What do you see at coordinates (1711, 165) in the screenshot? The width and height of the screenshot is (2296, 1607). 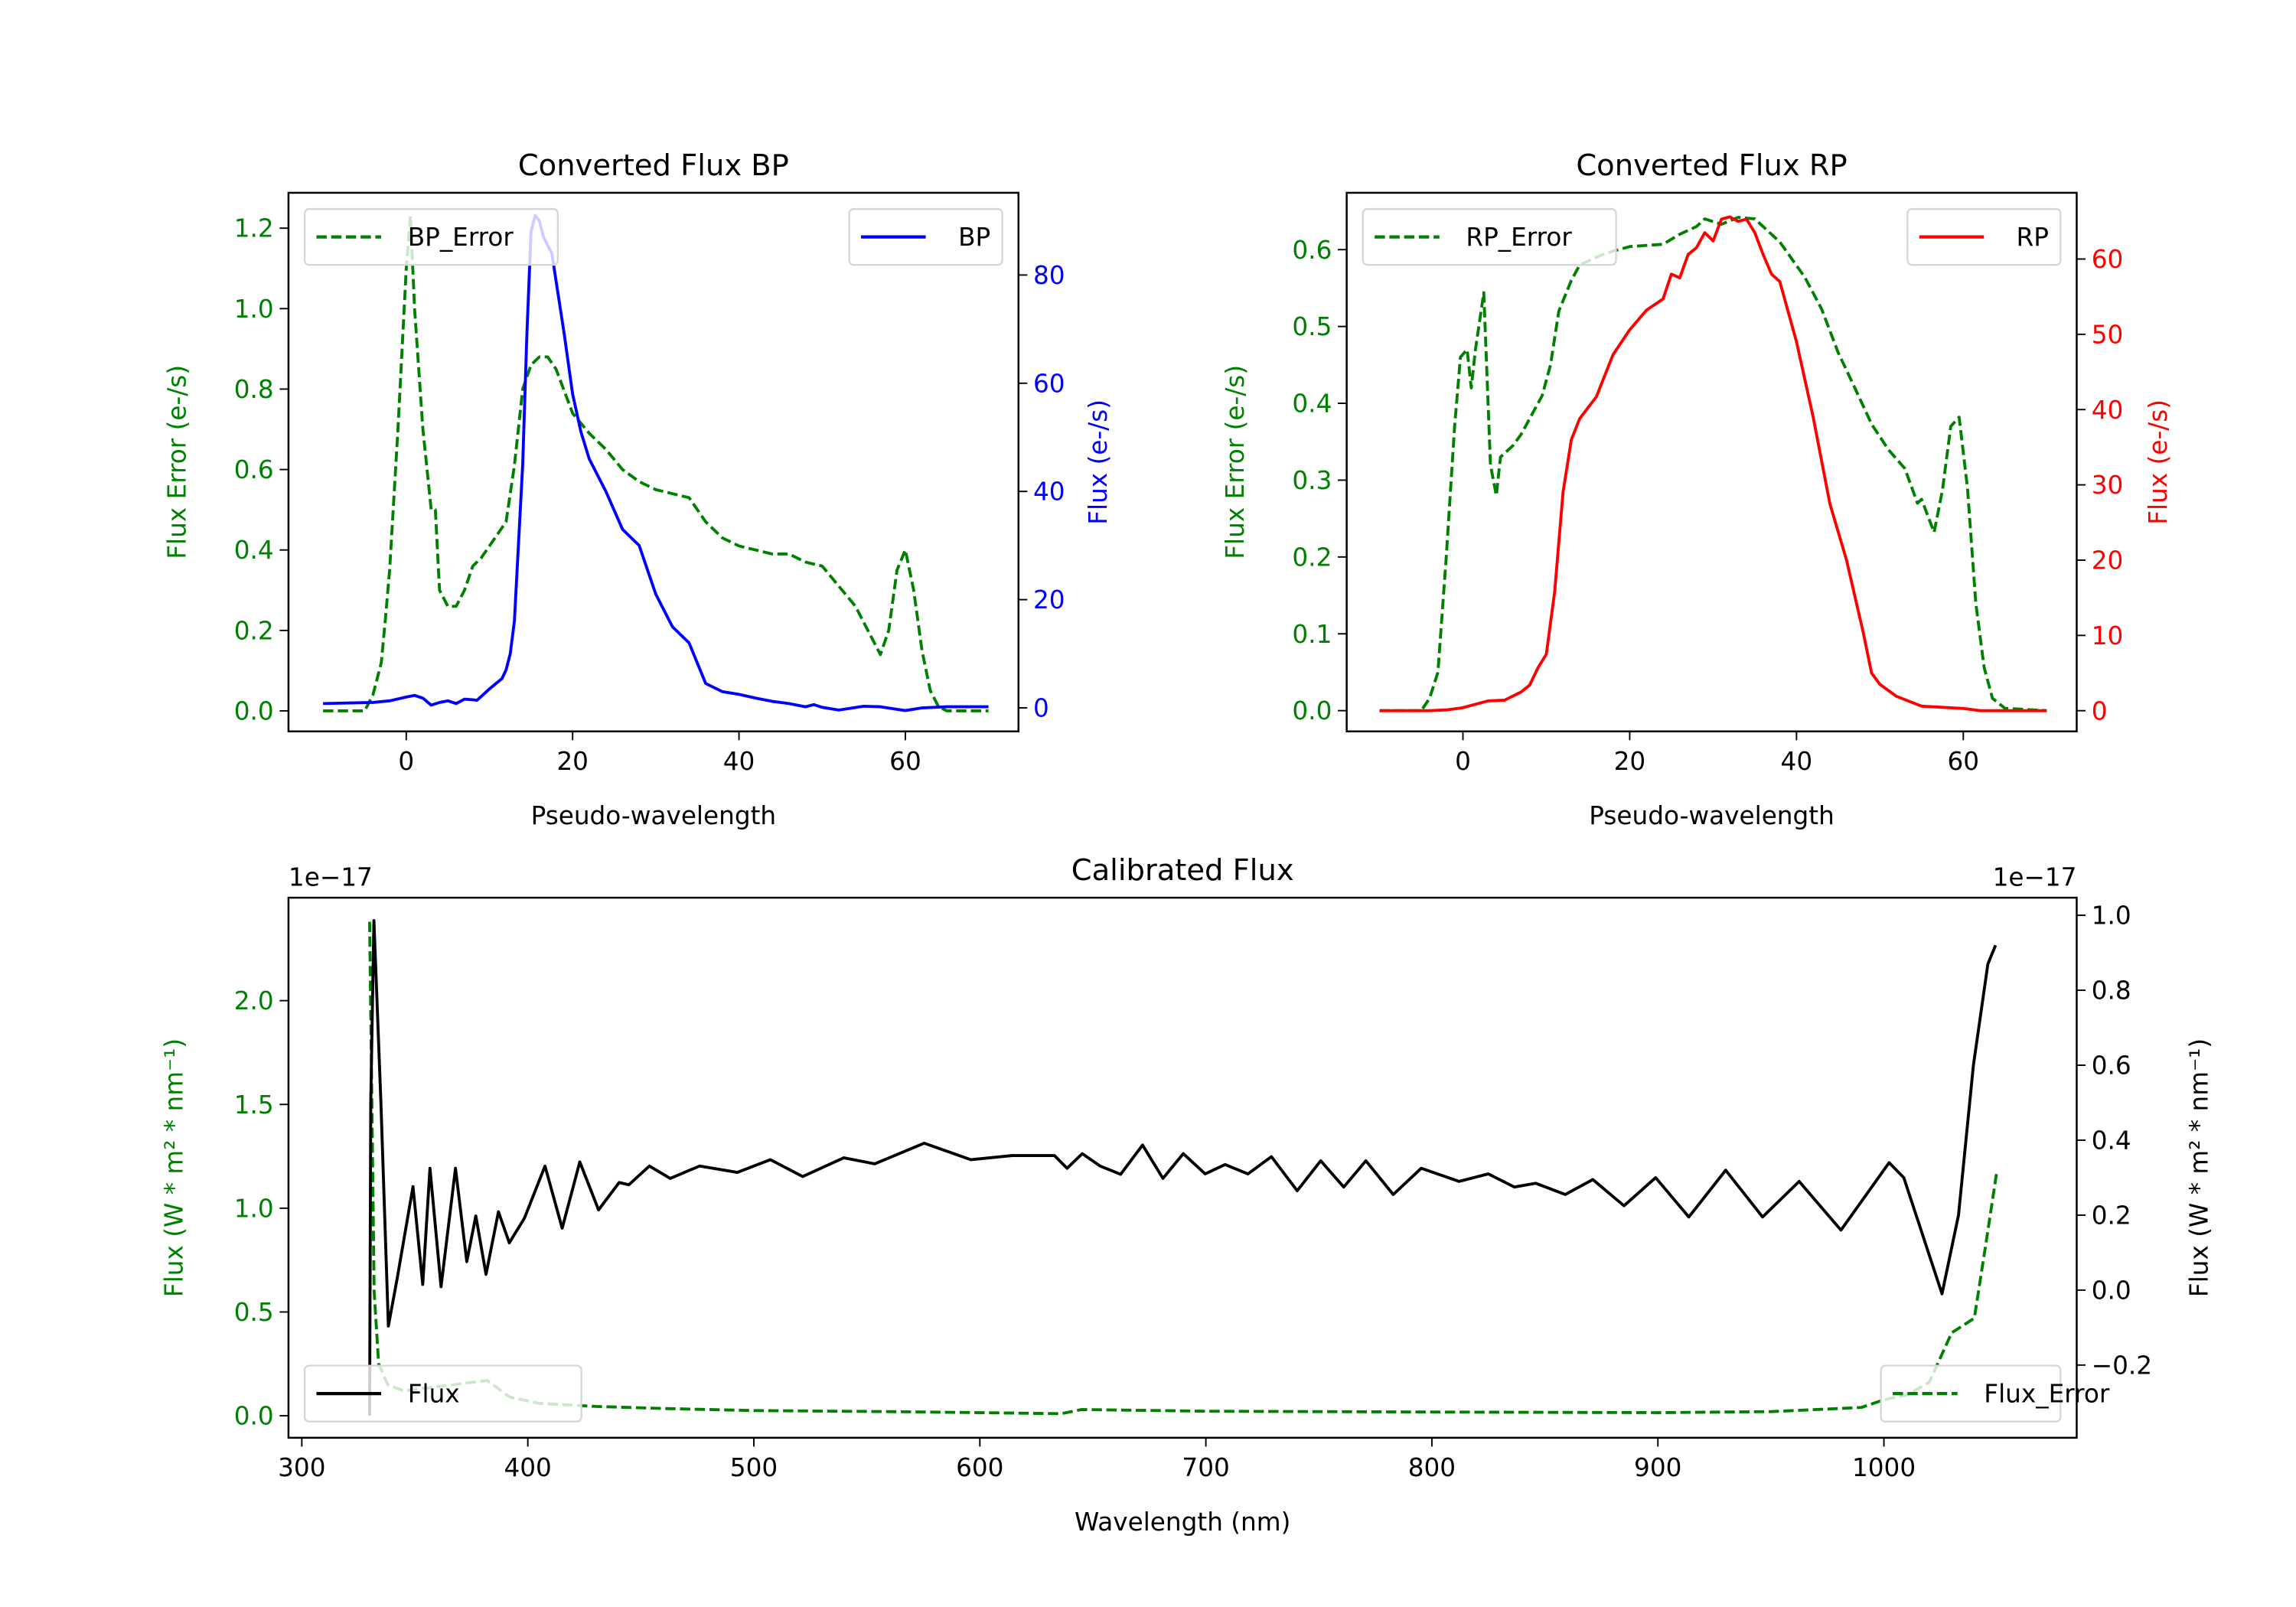 I see `chart-title: Converted Flux RP` at bounding box center [1711, 165].